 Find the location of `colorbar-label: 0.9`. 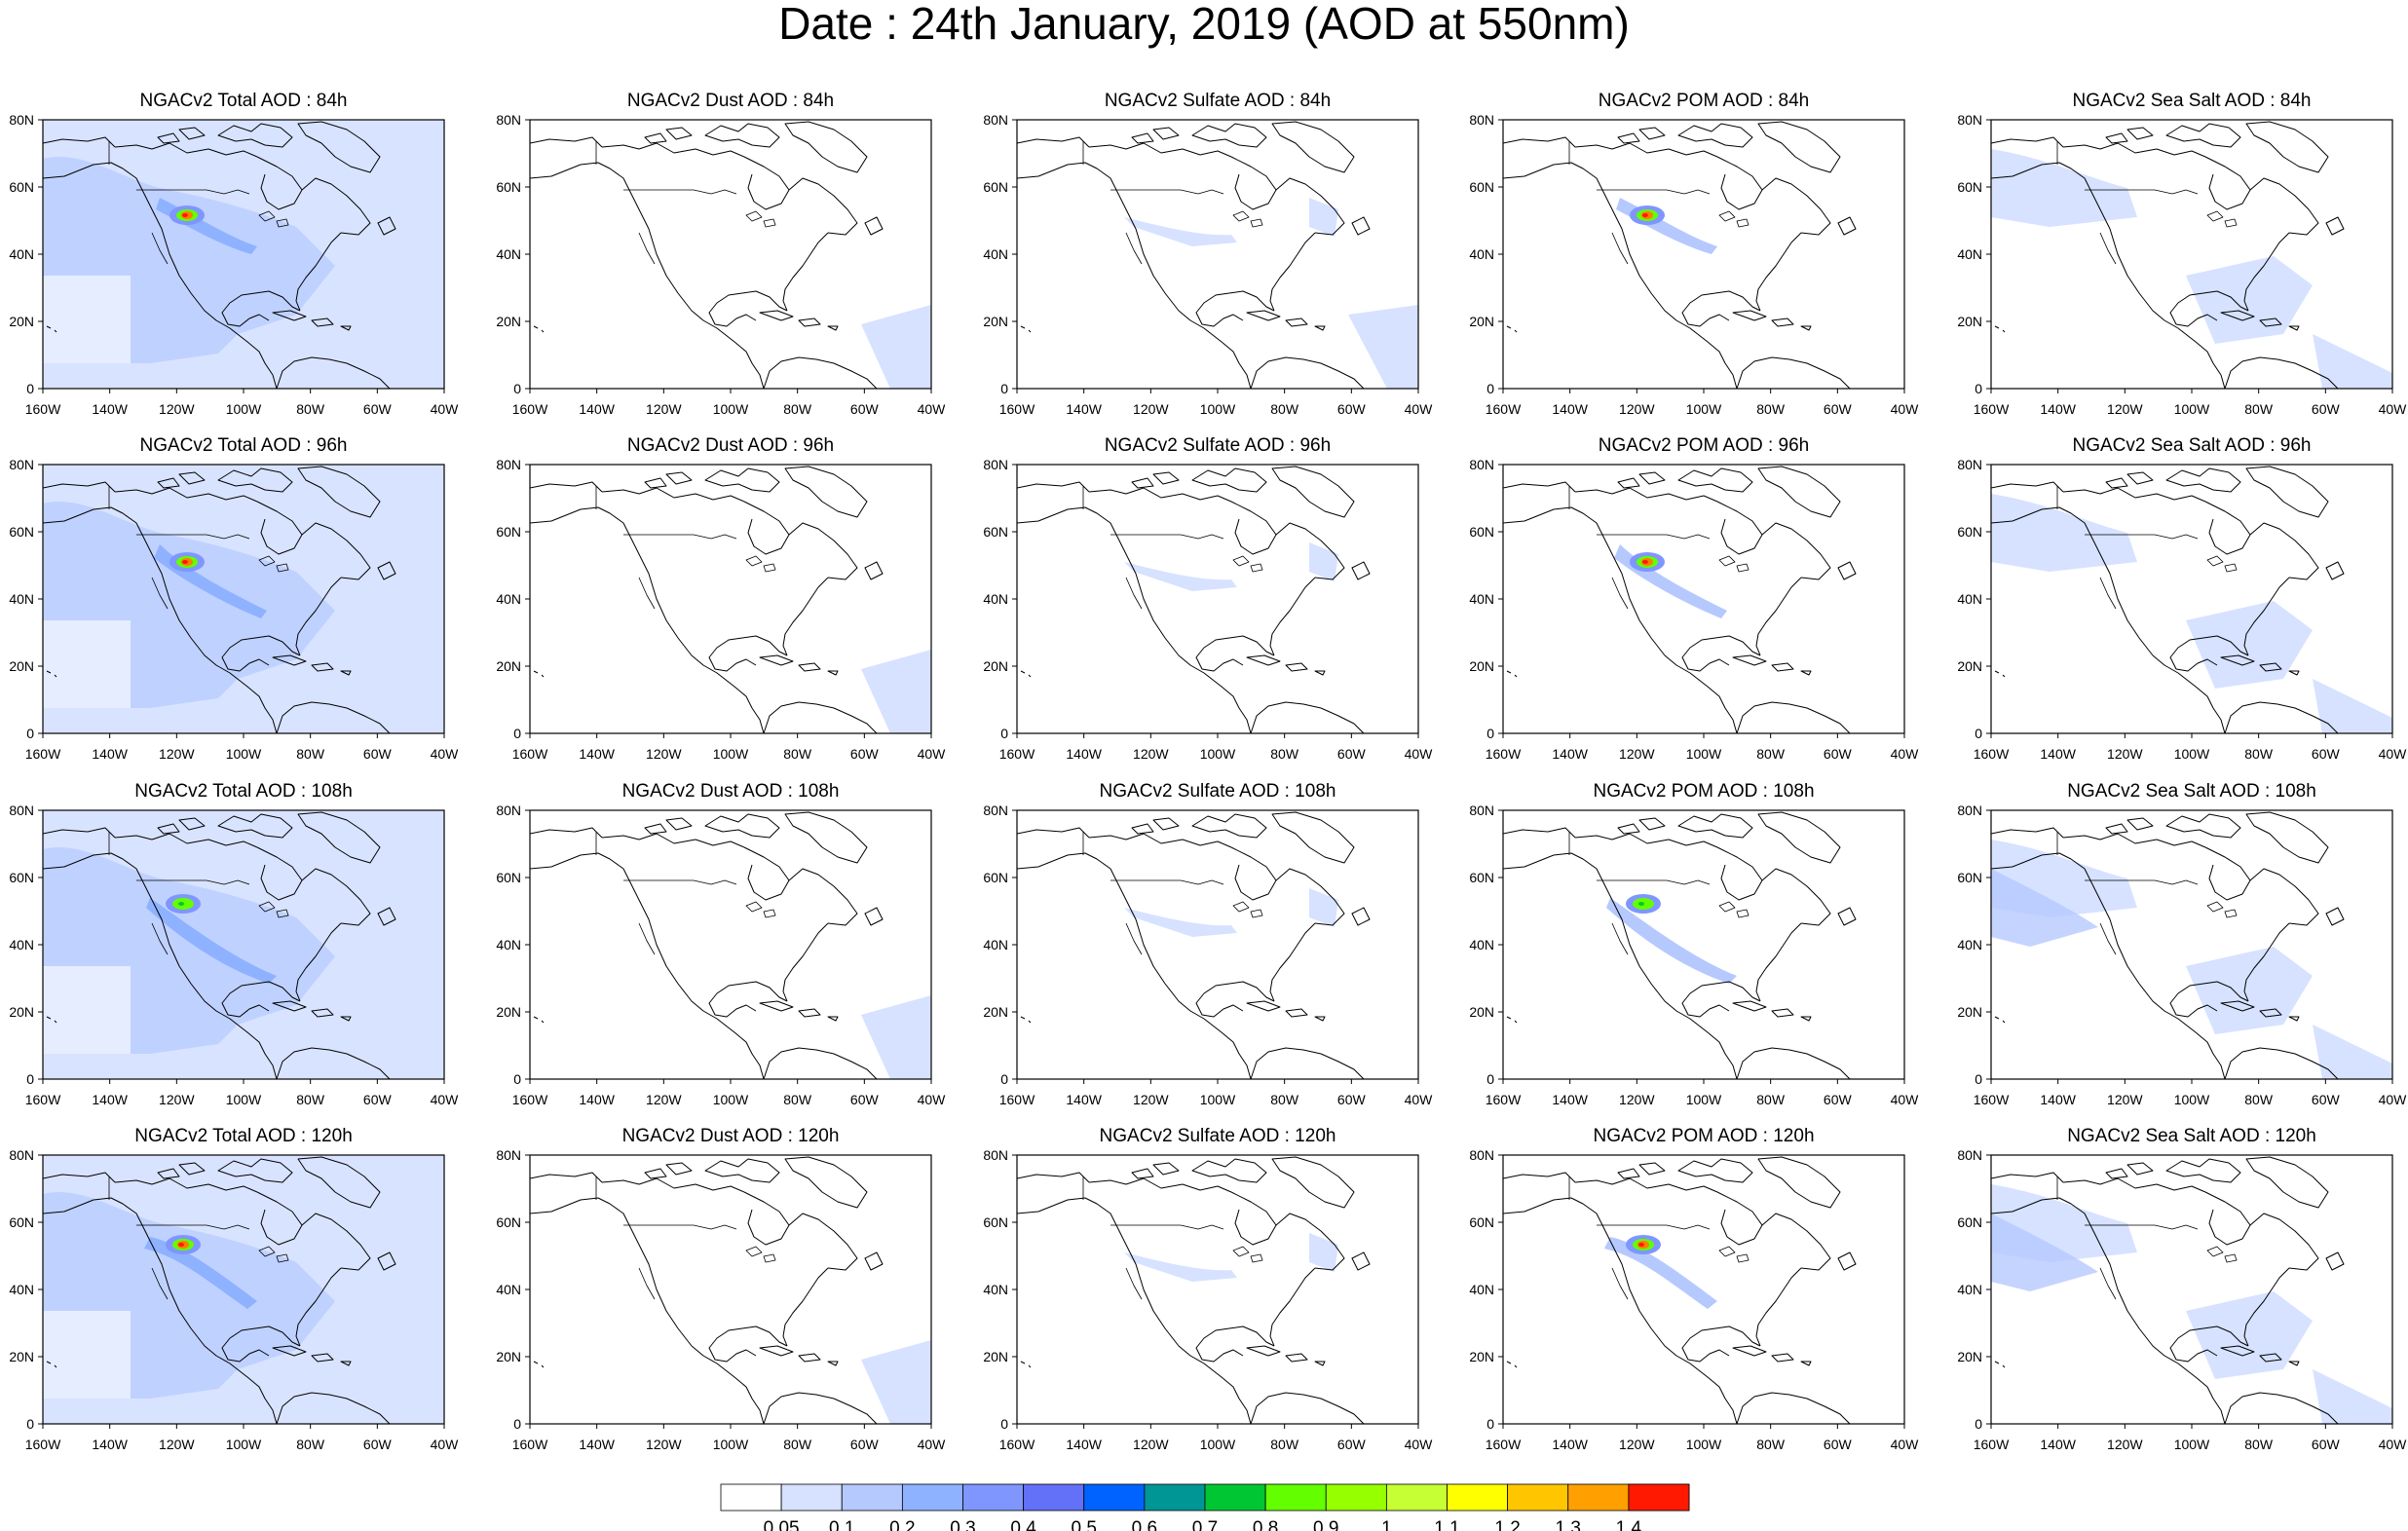

colorbar-label: 0.9 is located at coordinates (1325, 1524).